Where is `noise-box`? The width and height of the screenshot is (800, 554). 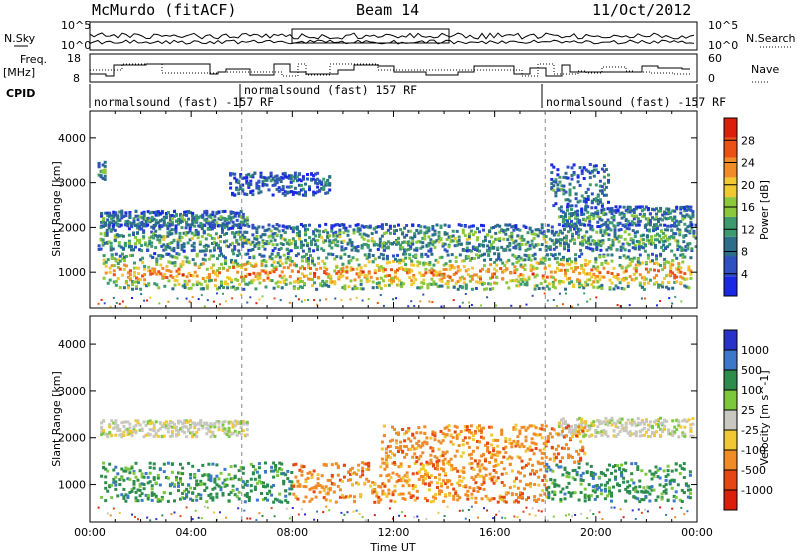 noise-box is located at coordinates (370, 36).